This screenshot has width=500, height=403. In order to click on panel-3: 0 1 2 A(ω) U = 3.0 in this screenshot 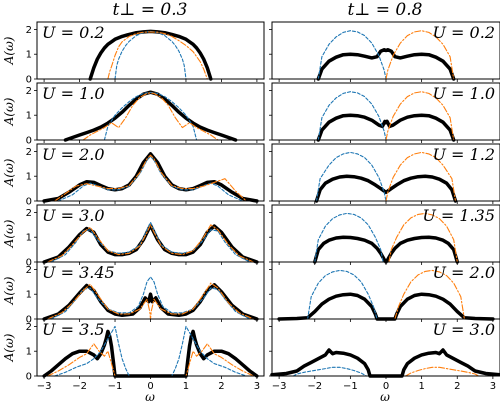, I will do `click(133, 236)`.